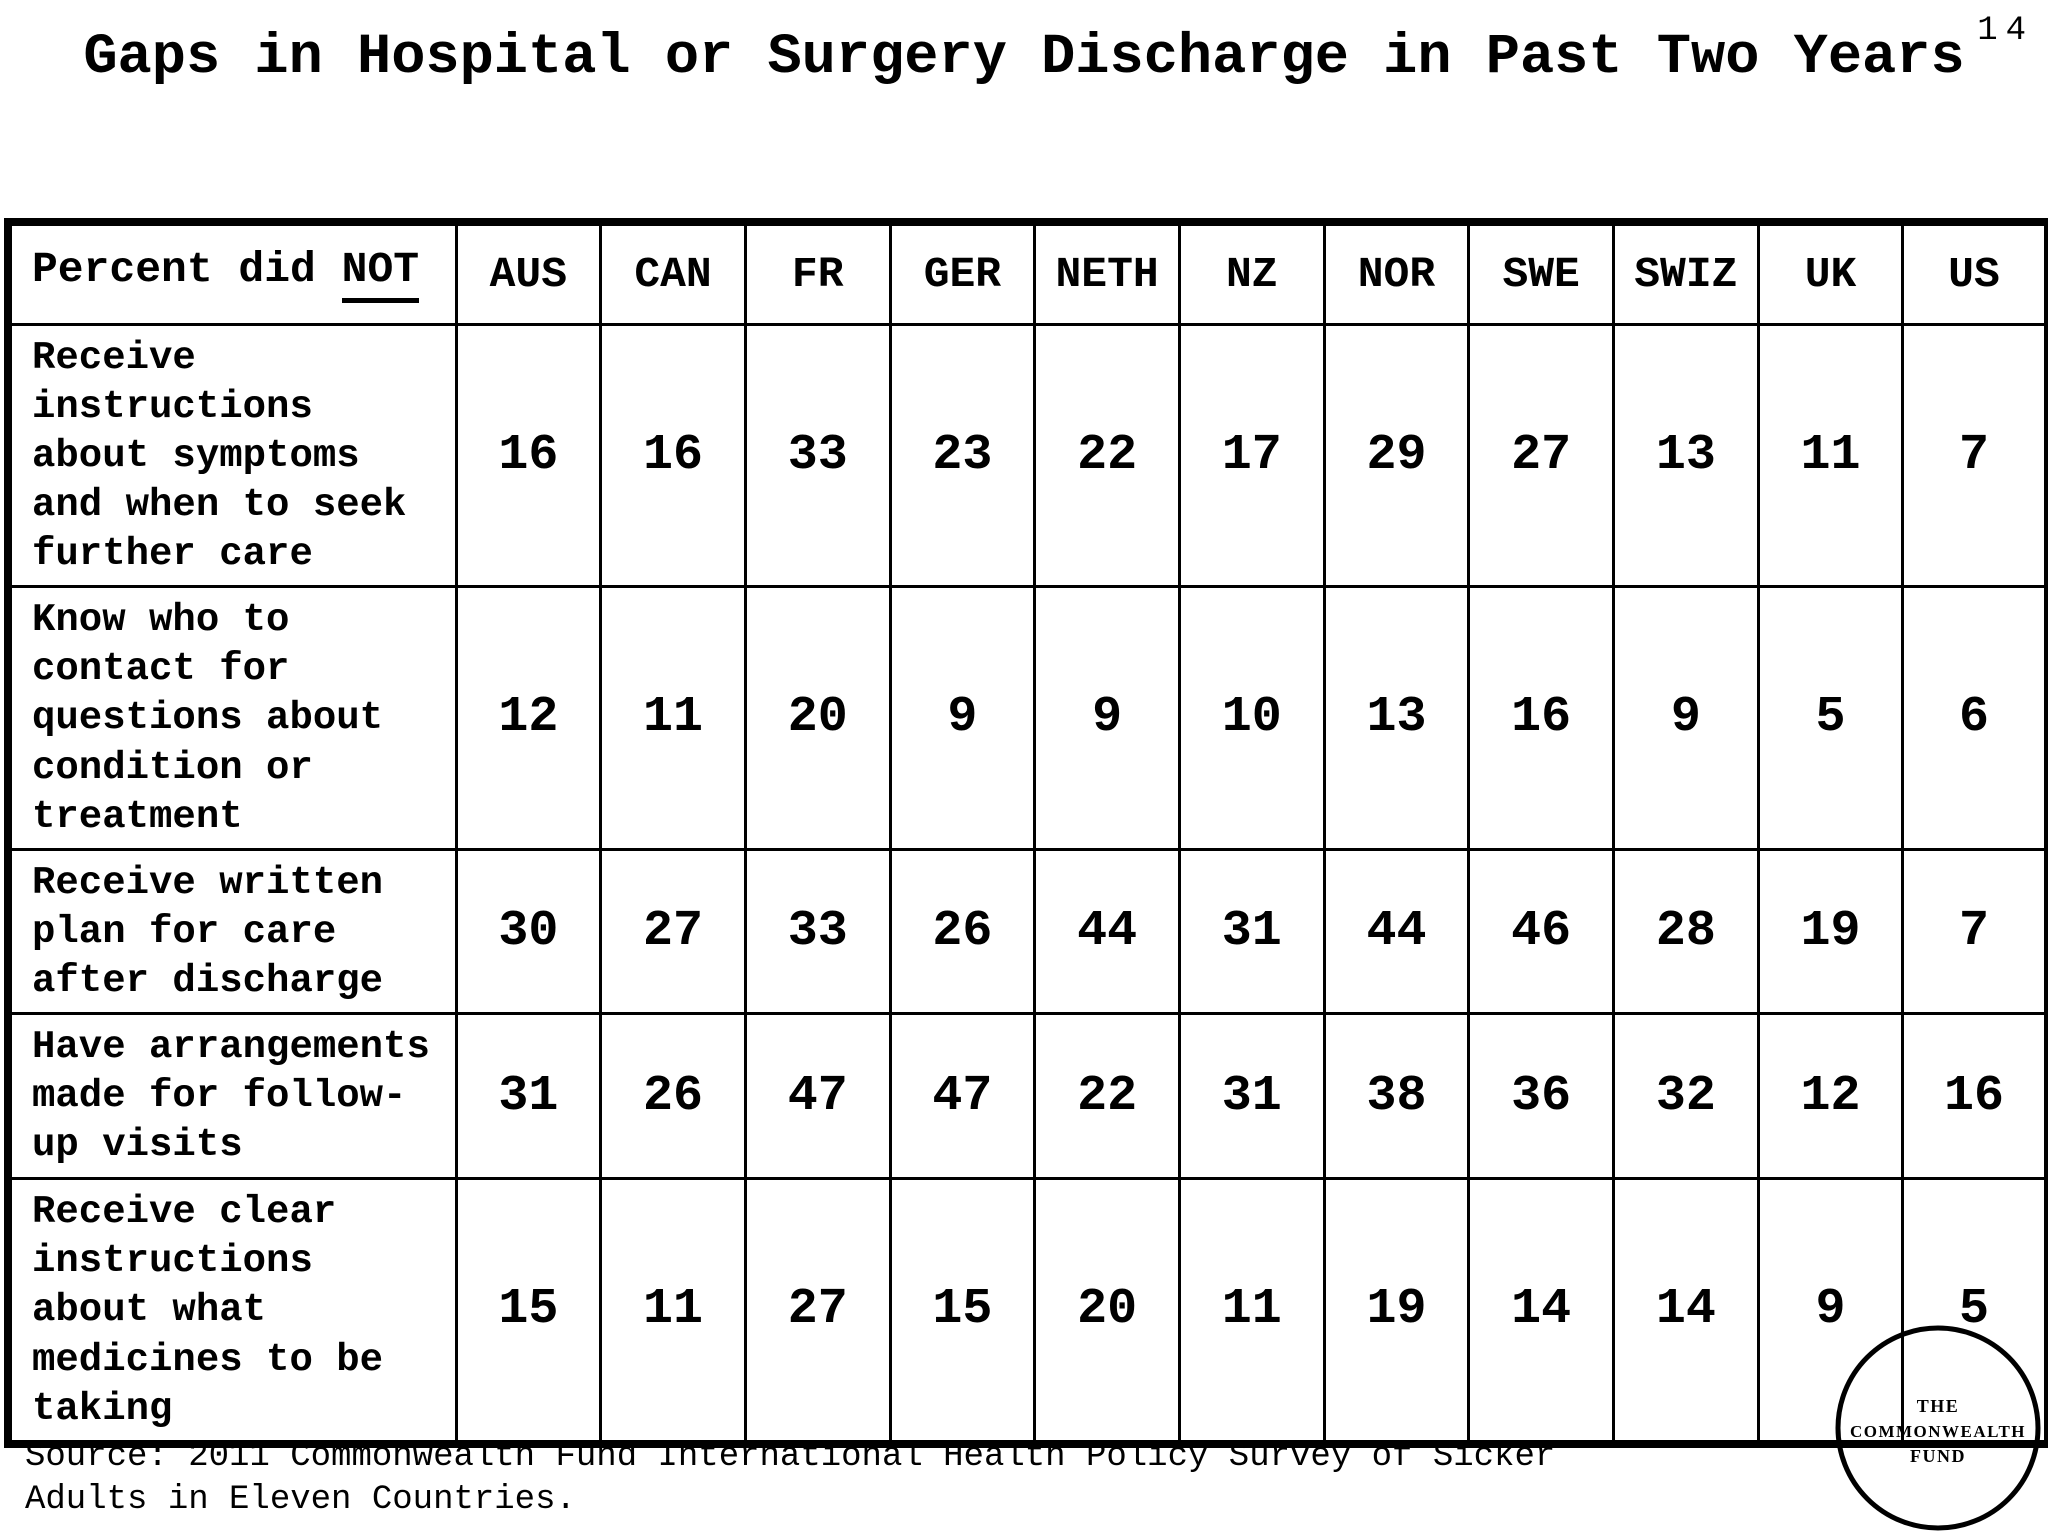 The image size is (2048, 1536). I want to click on logo-circle-icon, so click(1938, 1428).